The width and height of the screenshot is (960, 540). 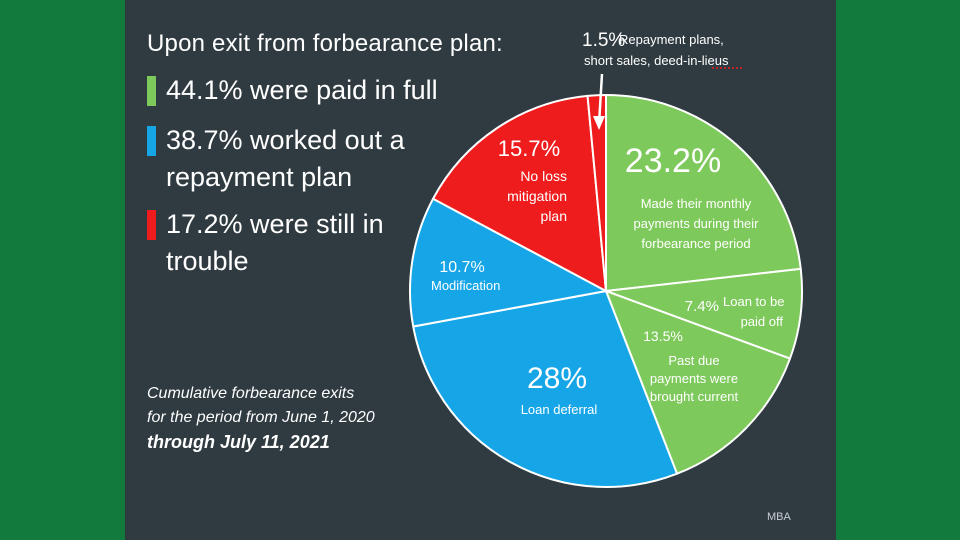 I want to click on slice-description-label: Loan deferral, so click(x=559, y=409).